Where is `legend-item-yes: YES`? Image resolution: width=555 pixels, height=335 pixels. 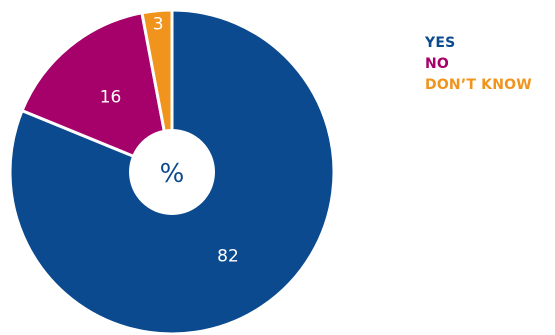
legend-item-yes: YES is located at coordinates (440, 43).